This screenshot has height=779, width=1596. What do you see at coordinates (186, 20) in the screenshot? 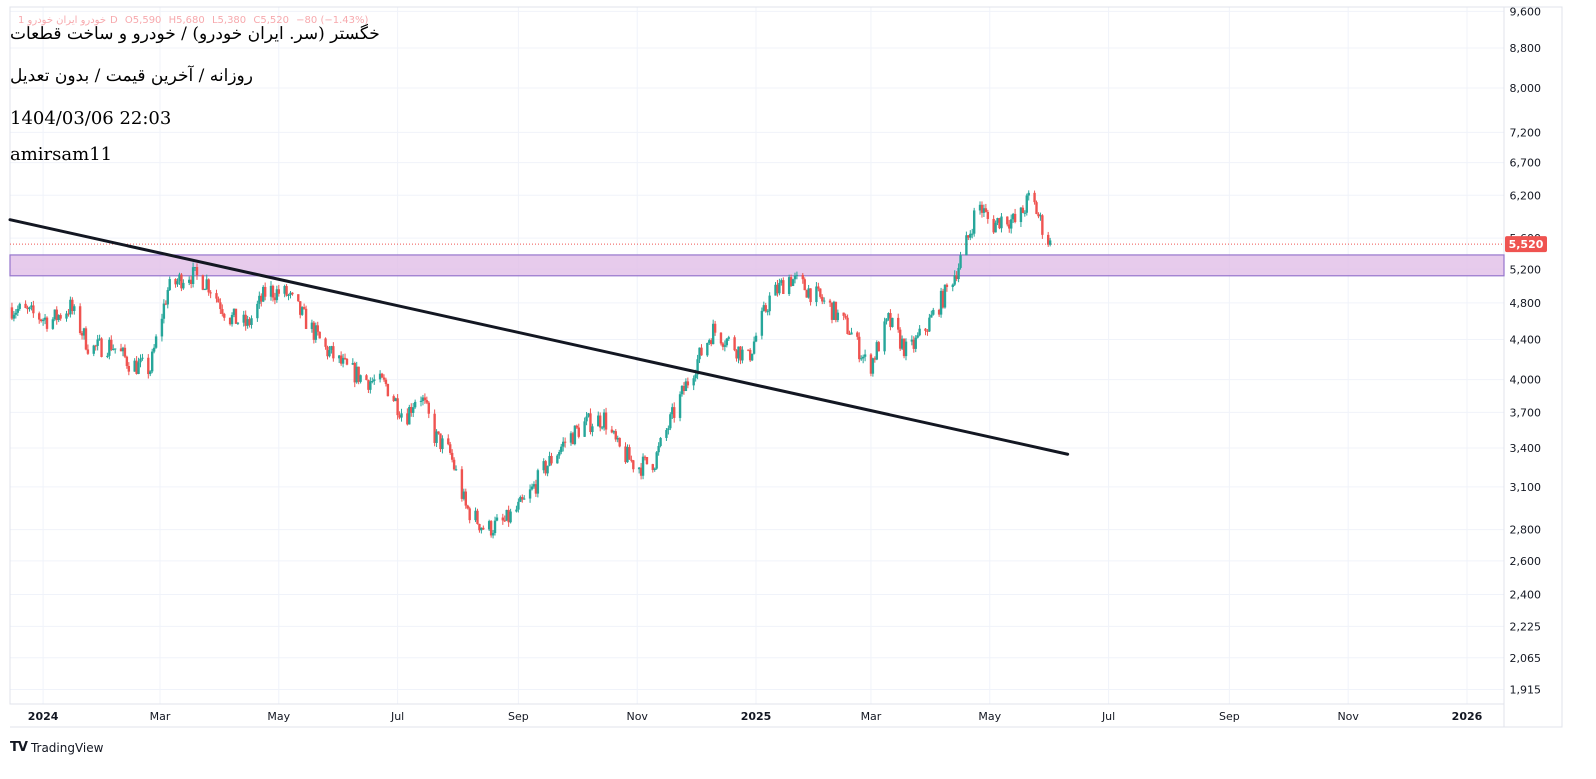
I see `ohlc-high: H5,680` at bounding box center [186, 20].